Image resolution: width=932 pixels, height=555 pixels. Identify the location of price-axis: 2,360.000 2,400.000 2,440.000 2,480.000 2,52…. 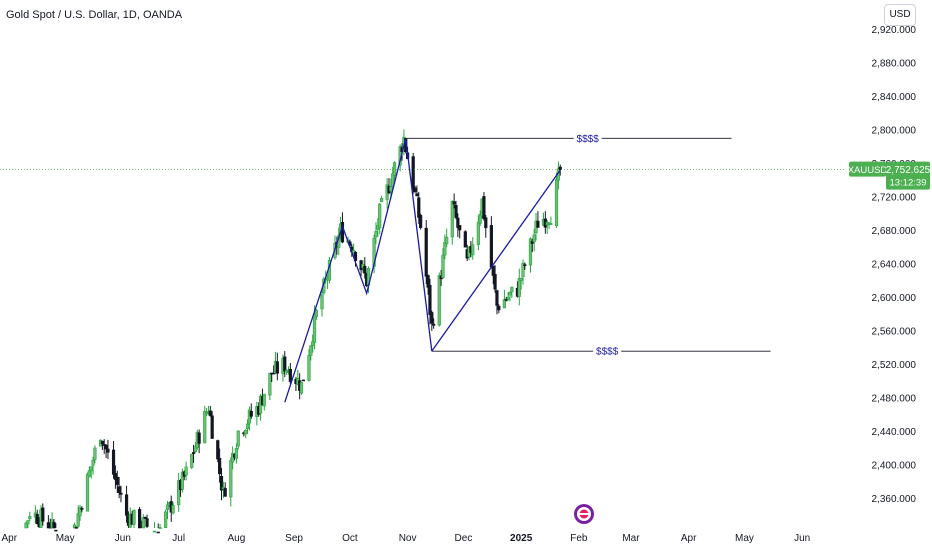
(894, 265).